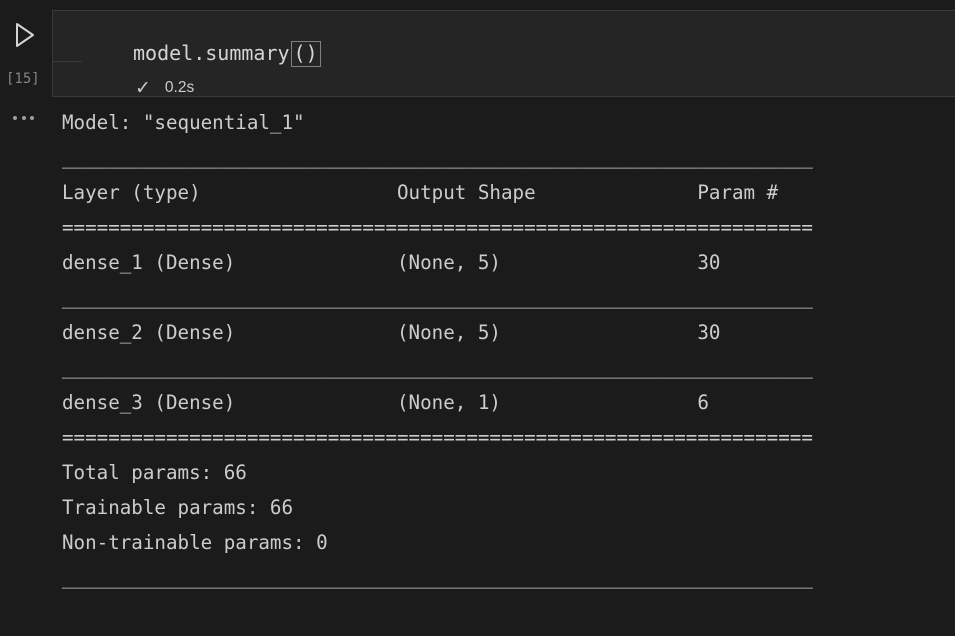 Image resolution: width=955 pixels, height=636 pixels. I want to click on code-line: model.summary(), so click(227, 54).